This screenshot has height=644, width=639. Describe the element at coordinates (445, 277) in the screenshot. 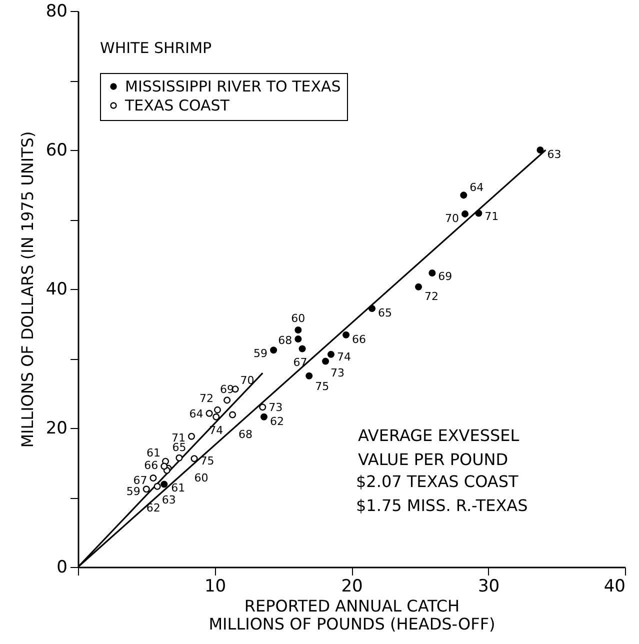

I see `annotation: 69` at that location.